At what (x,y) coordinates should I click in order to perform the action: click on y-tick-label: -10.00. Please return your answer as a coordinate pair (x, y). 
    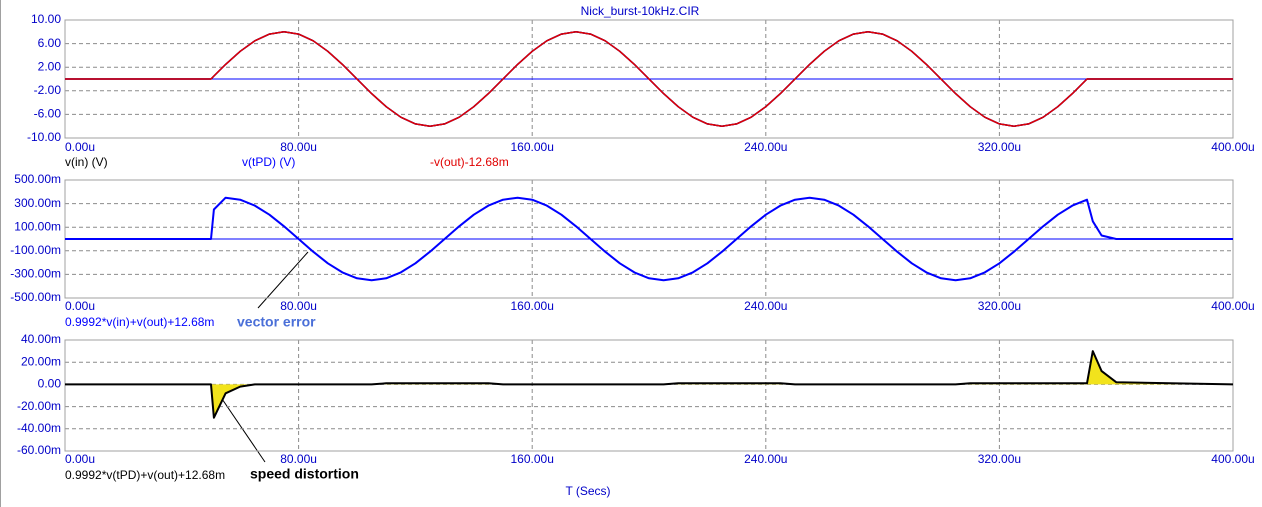
    Looking at the image, I should click on (44, 137).